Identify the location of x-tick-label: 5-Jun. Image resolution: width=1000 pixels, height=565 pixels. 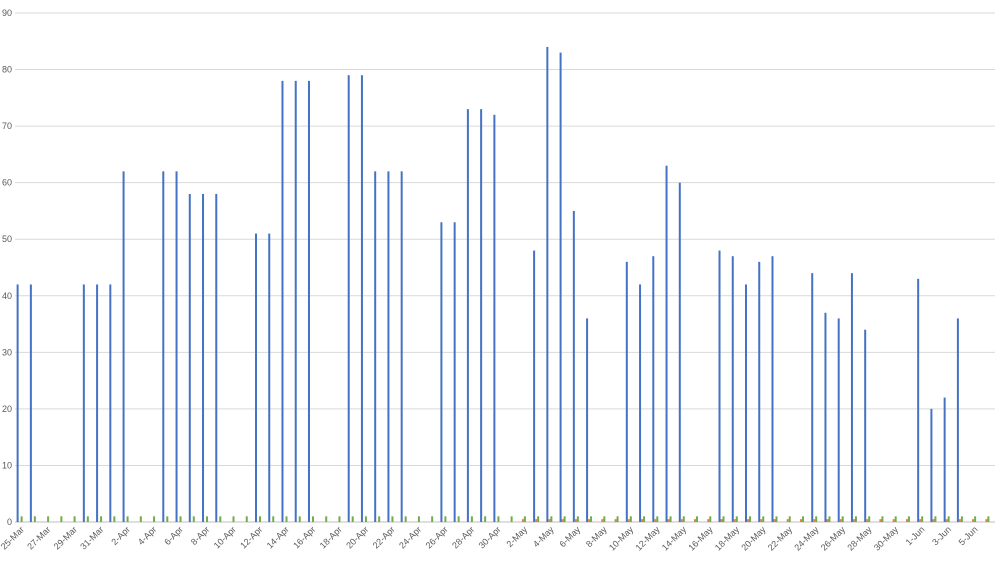
(968, 535).